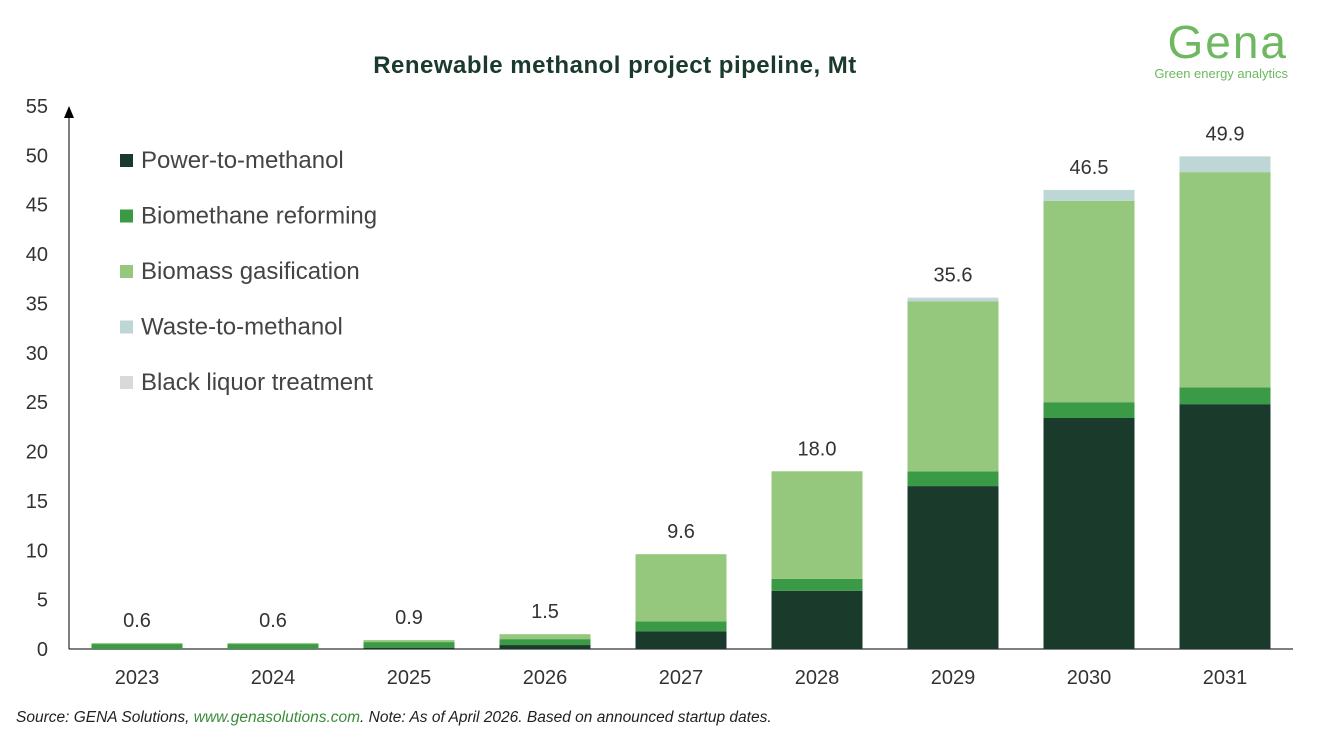 The width and height of the screenshot is (1318, 739). What do you see at coordinates (257, 382) in the screenshot?
I see `legend-label: Black liquor treatment` at bounding box center [257, 382].